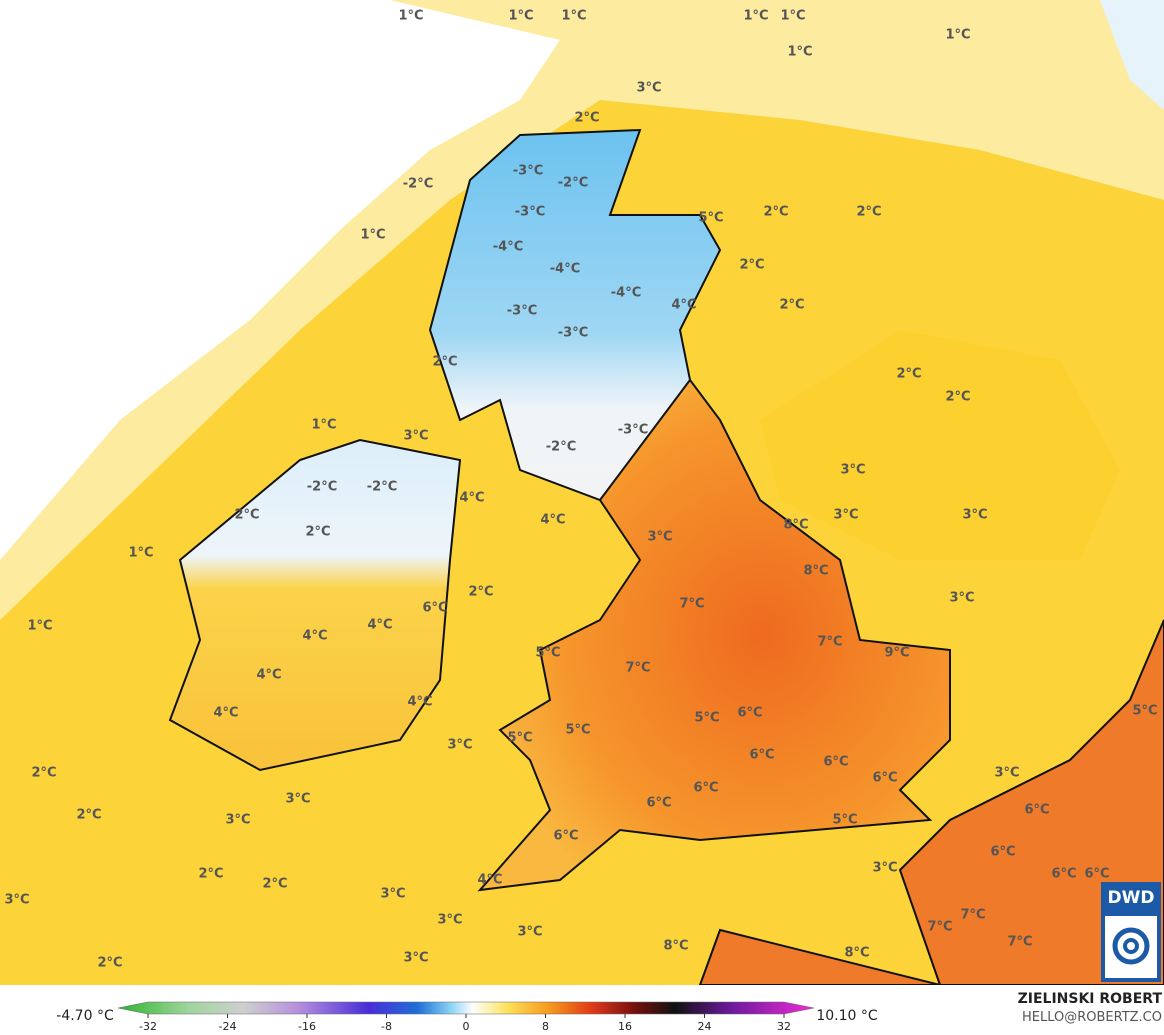 The width and height of the screenshot is (1164, 1035). Describe the element at coordinates (625, 1026) in the screenshot. I see `colorbar-tick-label: 16` at that location.